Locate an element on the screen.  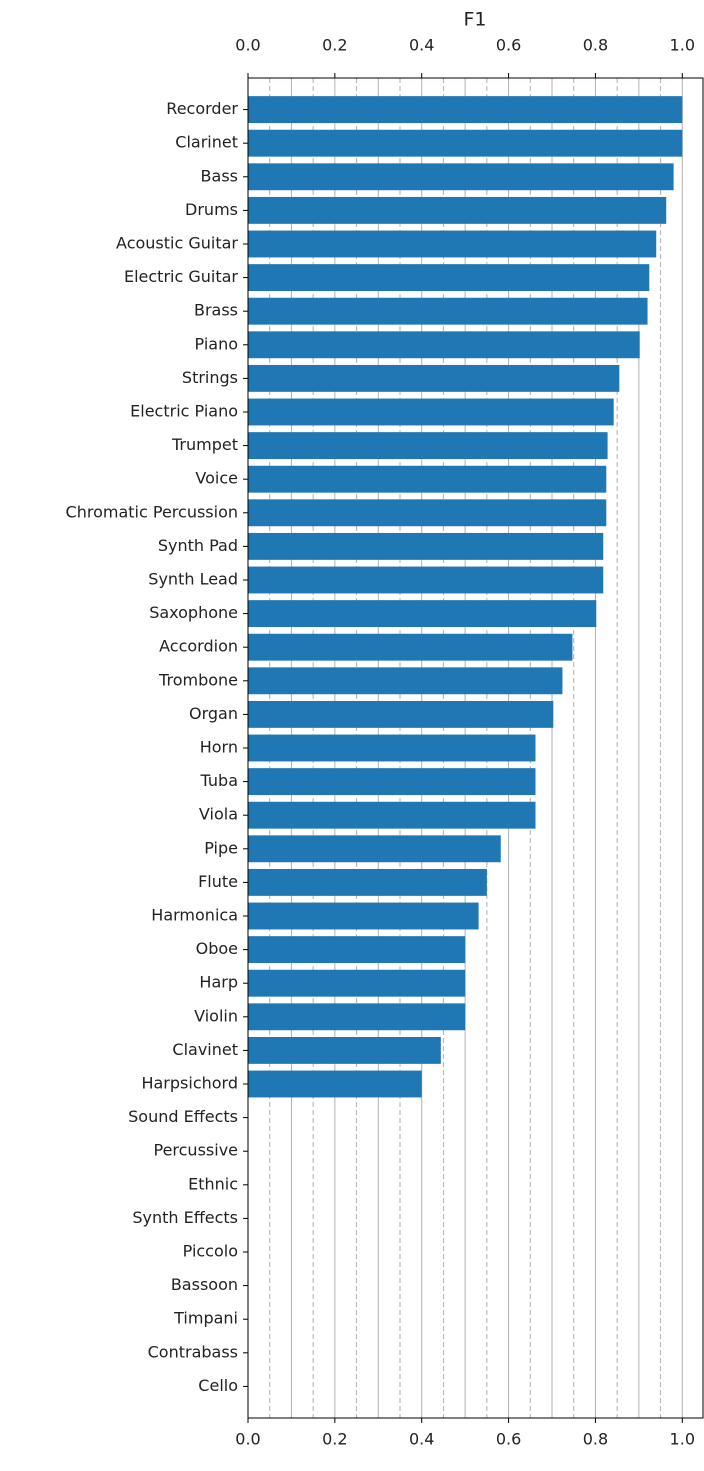
y-tick-label: Tuba is located at coordinates (219, 780).